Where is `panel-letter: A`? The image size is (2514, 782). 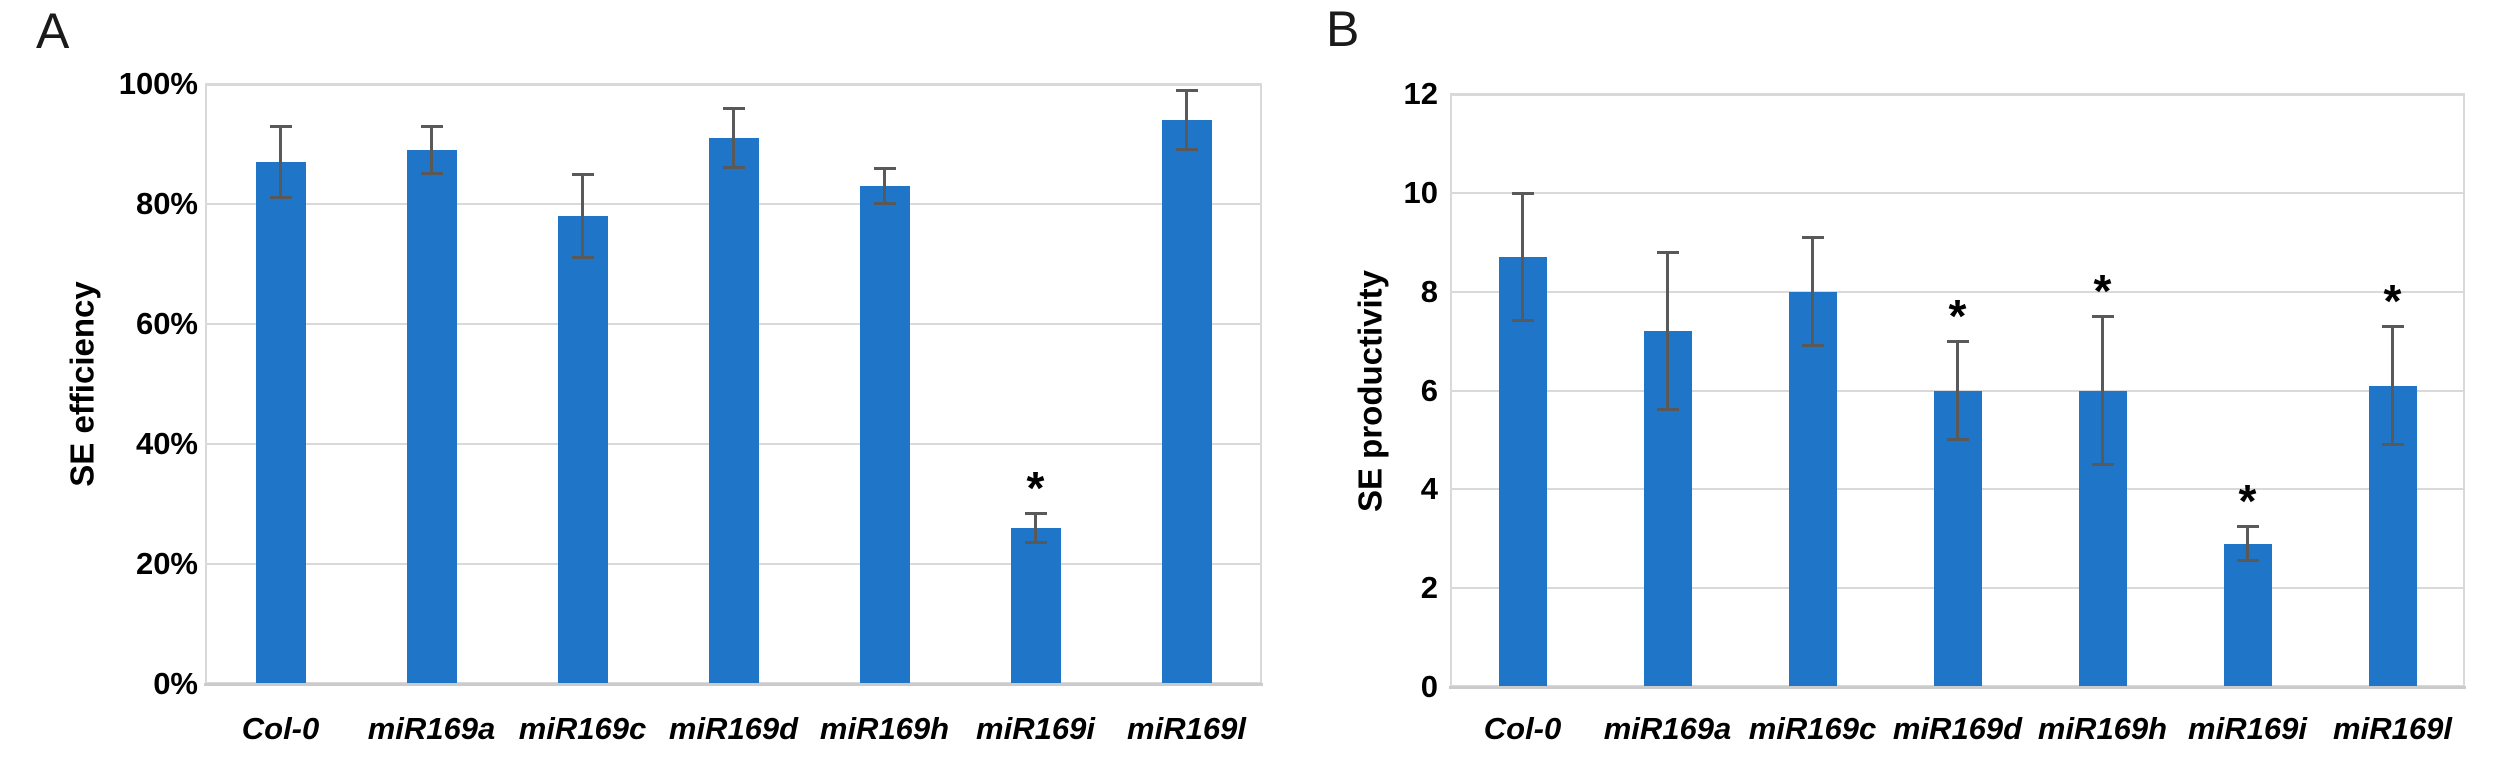
panel-letter: A is located at coordinates (53, 31).